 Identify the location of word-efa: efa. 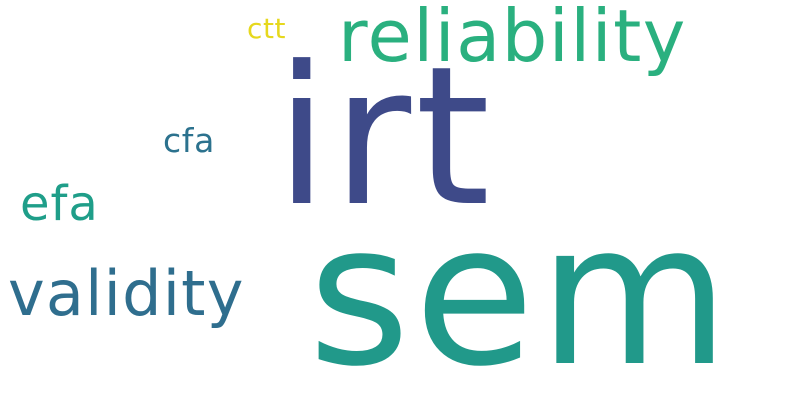
(59, 204).